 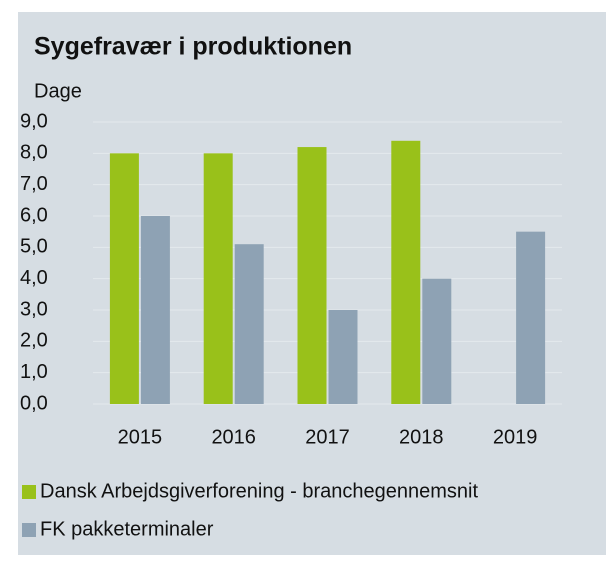 What do you see at coordinates (233, 437) in the screenshot?
I see `x-tick-label: 2016` at bounding box center [233, 437].